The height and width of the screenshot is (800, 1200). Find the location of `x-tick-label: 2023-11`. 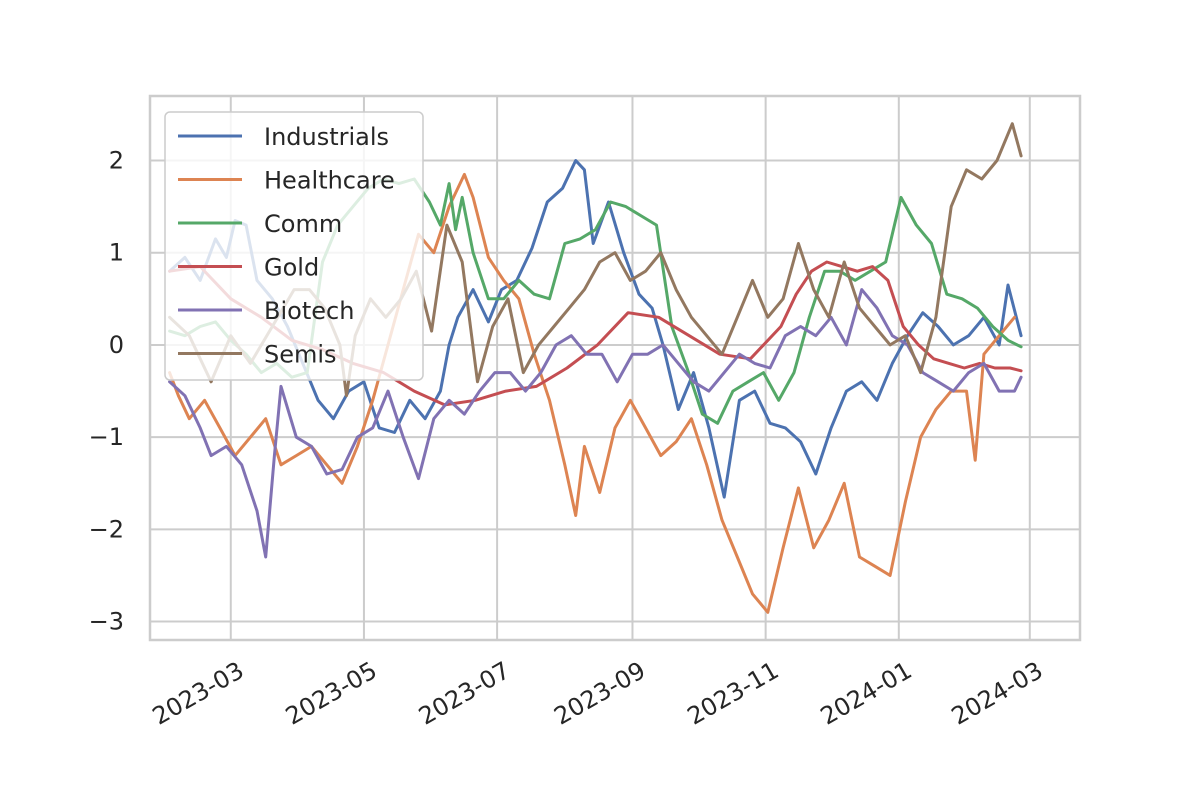

x-tick-label: 2023-11 is located at coordinates (733, 693).